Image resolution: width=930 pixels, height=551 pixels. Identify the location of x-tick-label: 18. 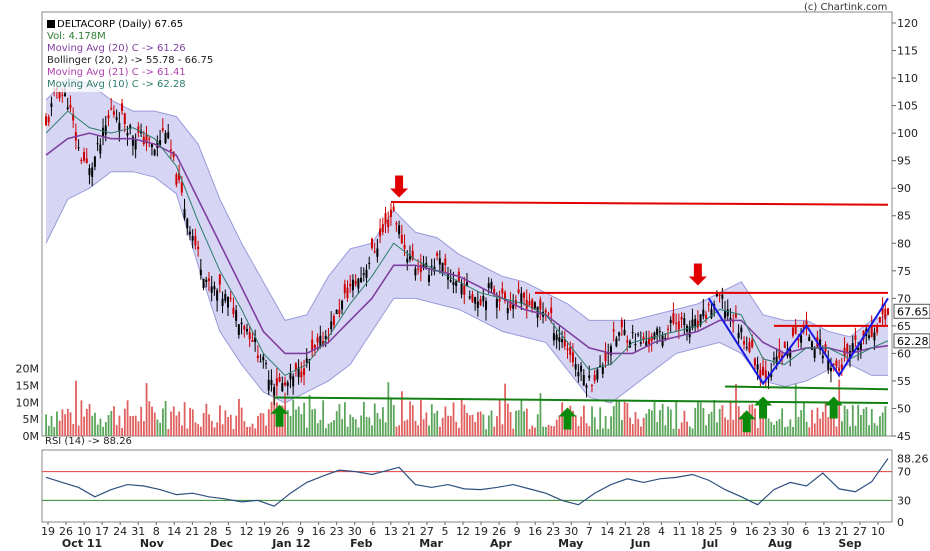
(698, 531).